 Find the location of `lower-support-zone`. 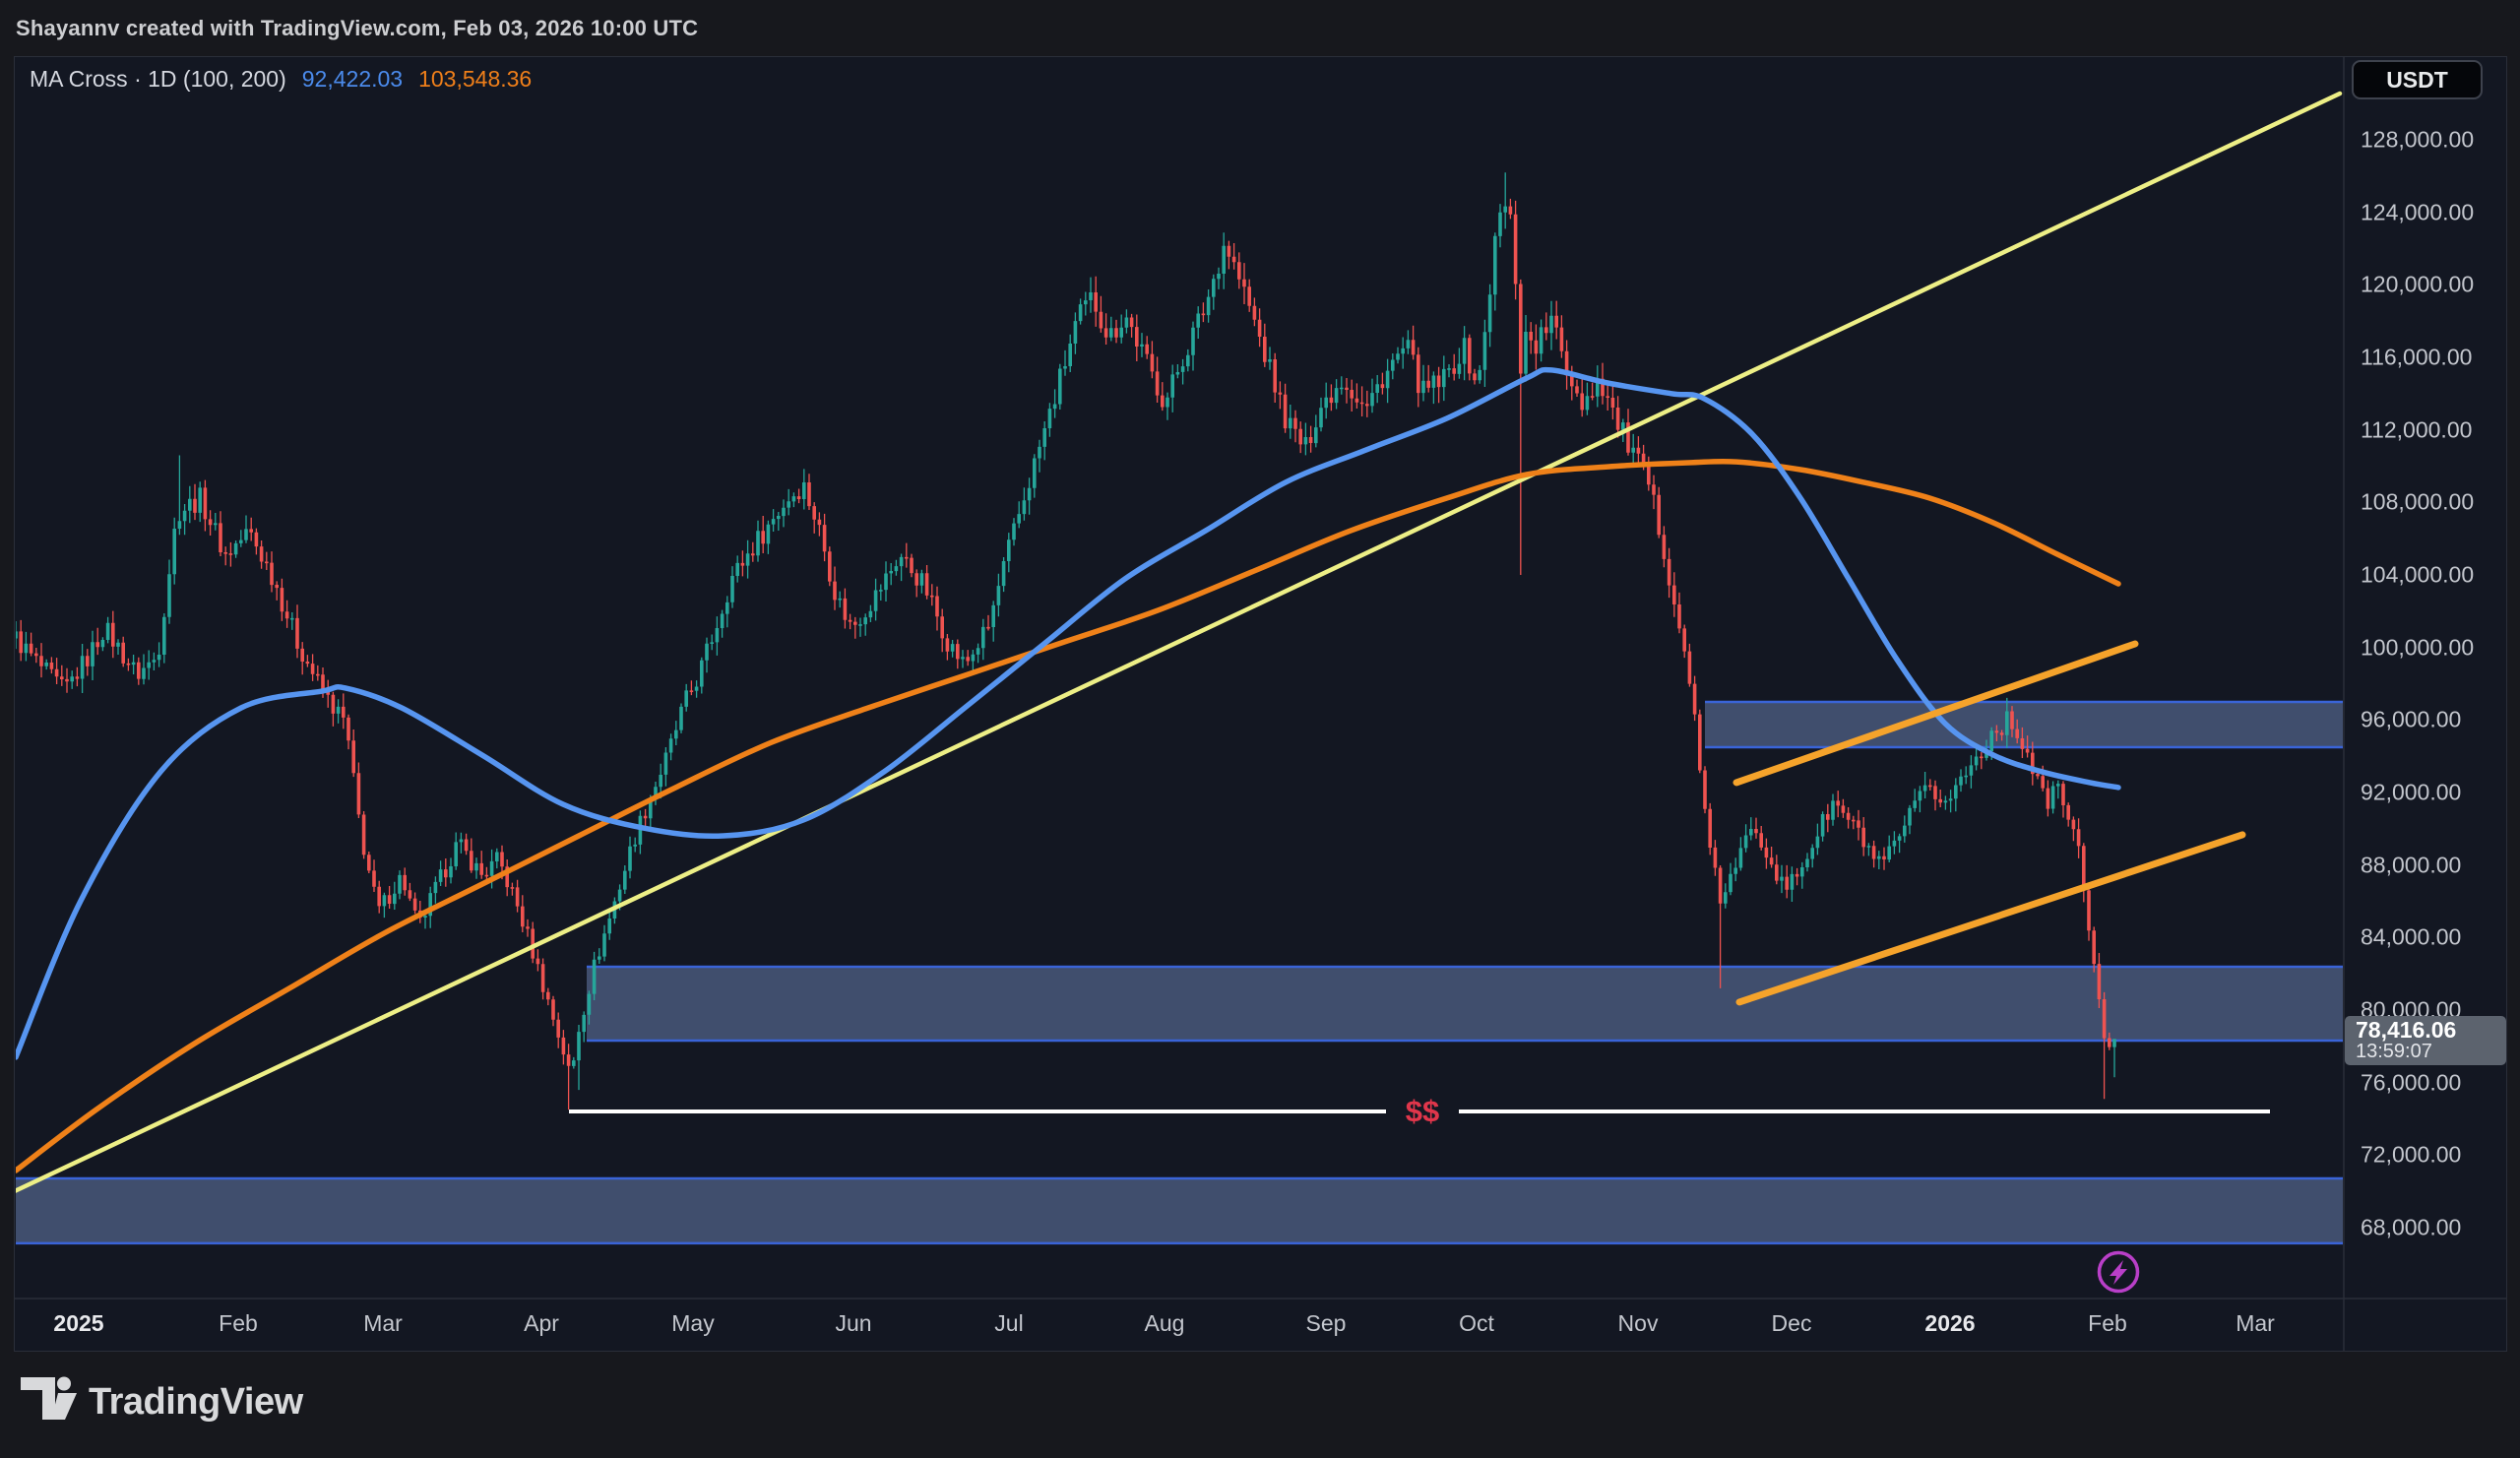

lower-support-zone is located at coordinates (1179, 1210).